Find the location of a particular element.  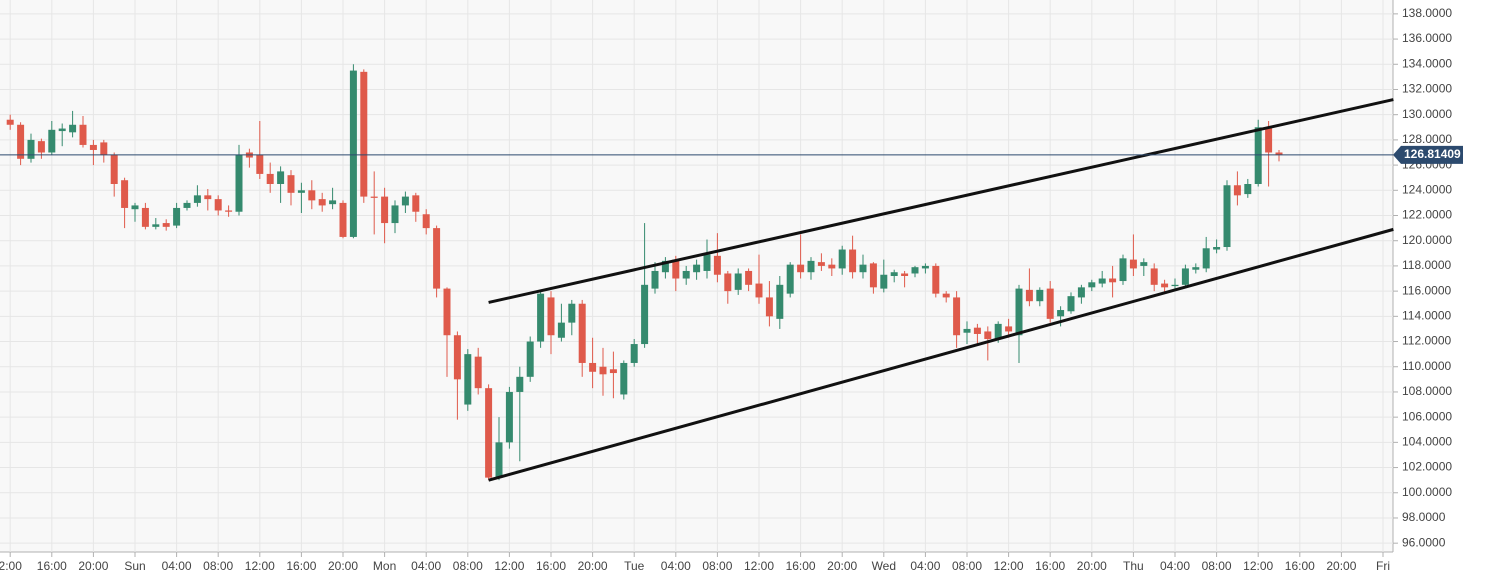

y-tick-label: 136.0000 is located at coordinates (1427, 38).